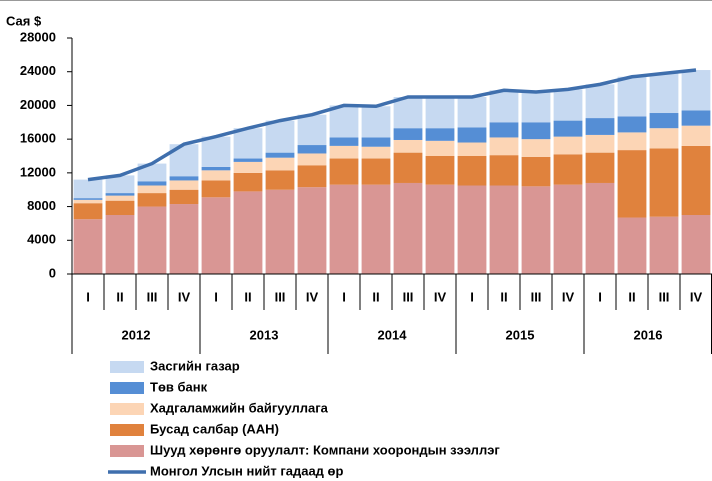  What do you see at coordinates (246, 470) in the screenshot?
I see `legend-label: Монгол Улсын нийт гадаад өр` at bounding box center [246, 470].